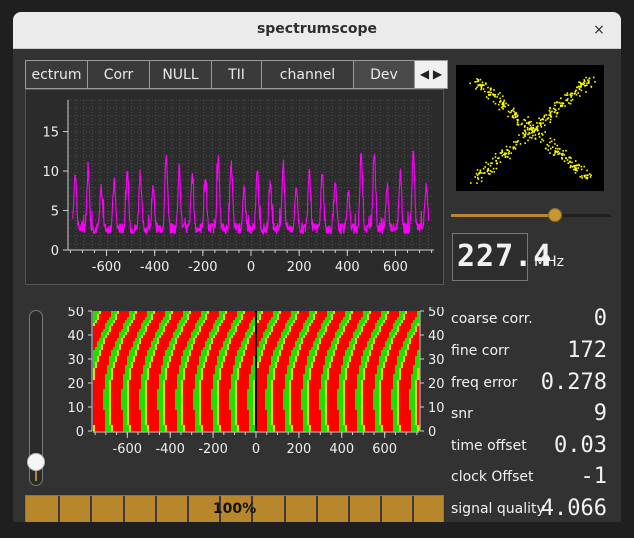 Image resolution: width=634 pixels, height=538 pixels. Describe the element at coordinates (56, 74) in the screenshot. I see `tab-spectrum: ectrum` at that location.